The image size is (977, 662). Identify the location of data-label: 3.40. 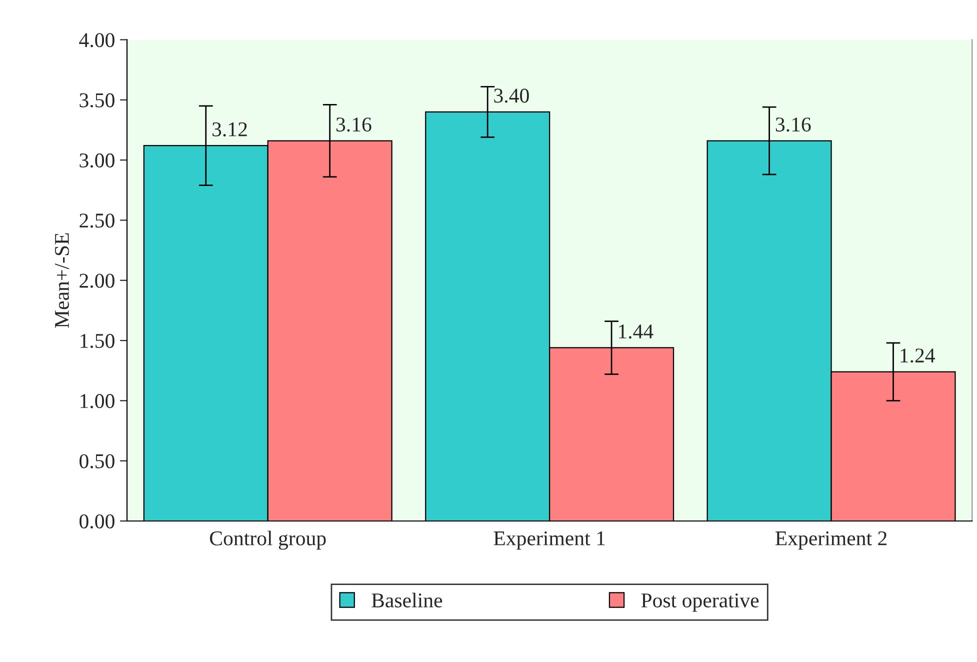
(511, 95).